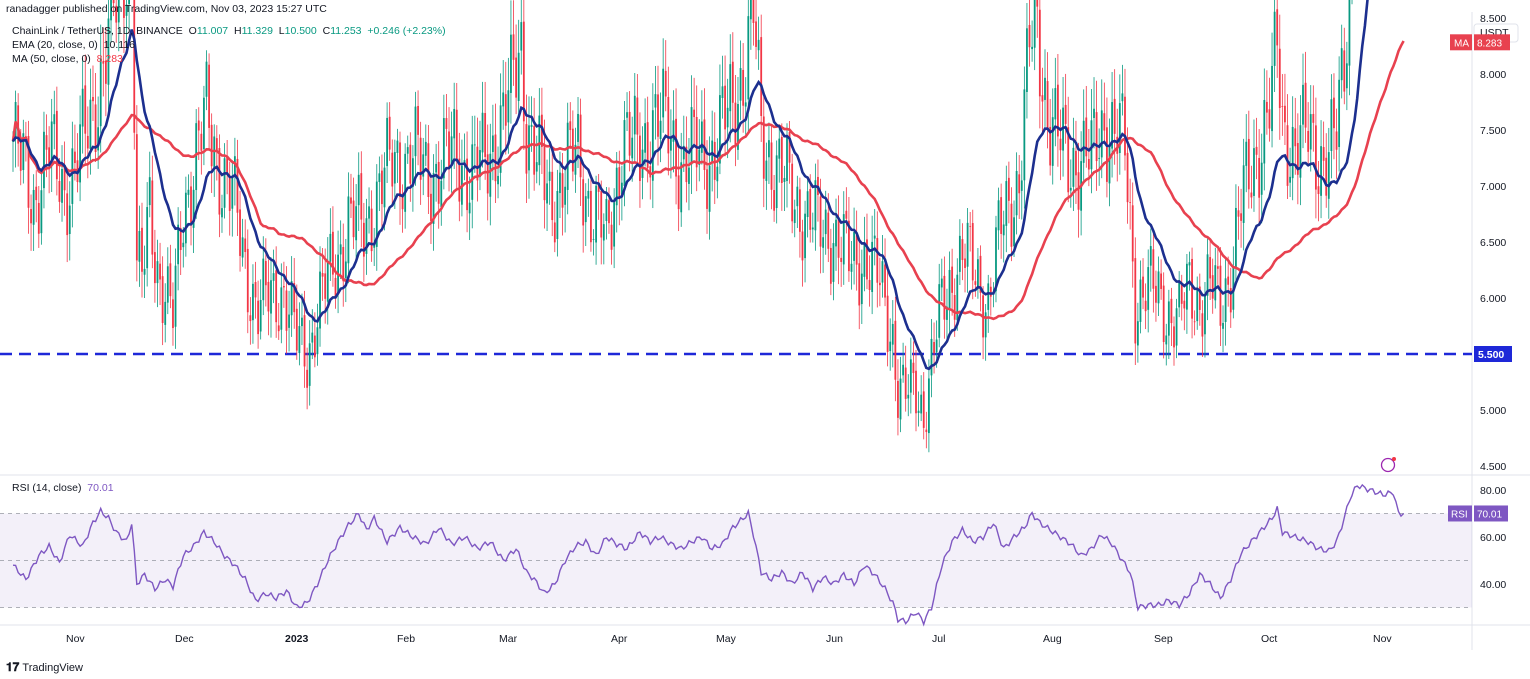 This screenshot has height=679, width=1530. What do you see at coordinates (63, 488) in the screenshot?
I see `rsi-legend: RSI (14, close) 70.01` at bounding box center [63, 488].